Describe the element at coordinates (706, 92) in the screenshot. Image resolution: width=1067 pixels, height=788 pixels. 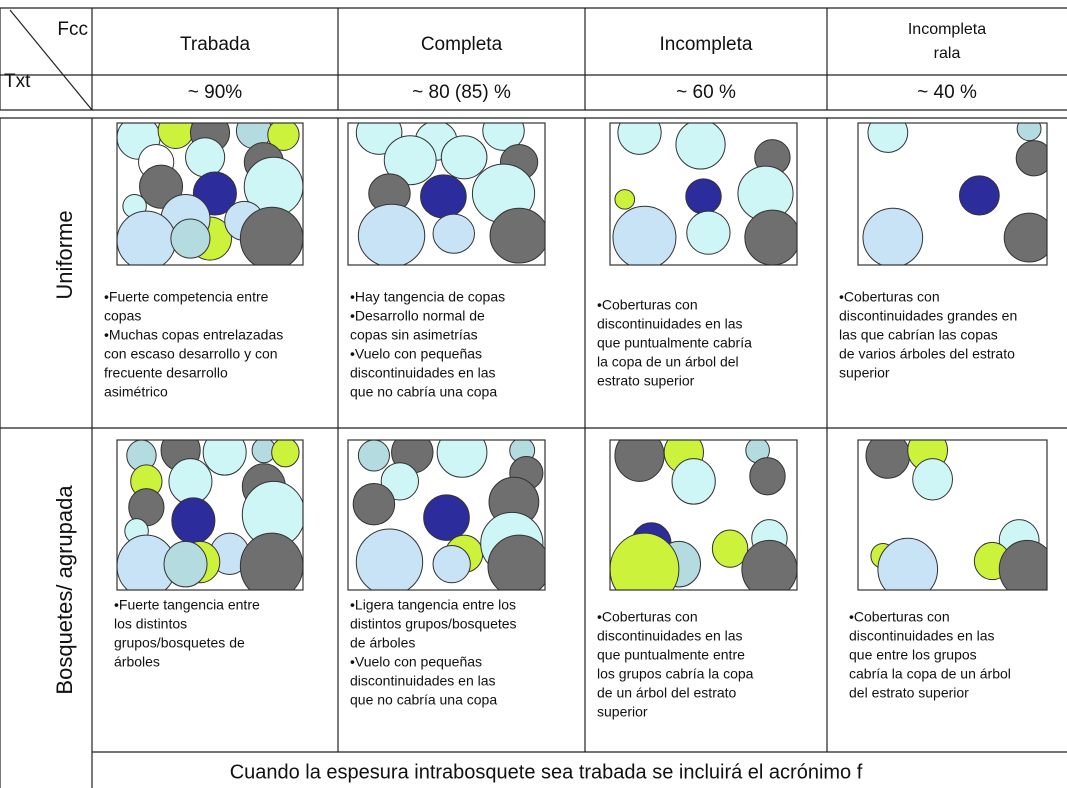
I see `column-cover: ~ 60 %` at that location.